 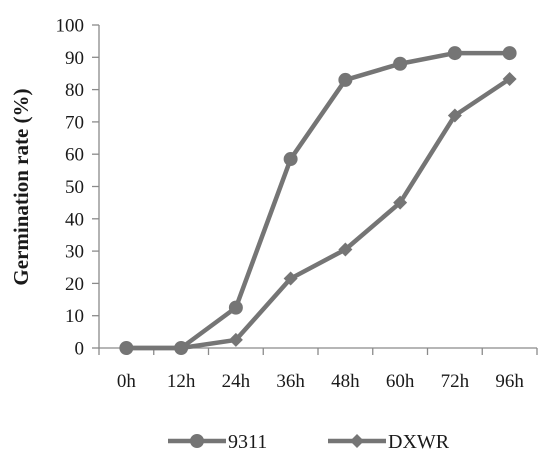 What do you see at coordinates (357, 441) in the screenshot?
I see `legend-marker-dxwr` at bounding box center [357, 441].